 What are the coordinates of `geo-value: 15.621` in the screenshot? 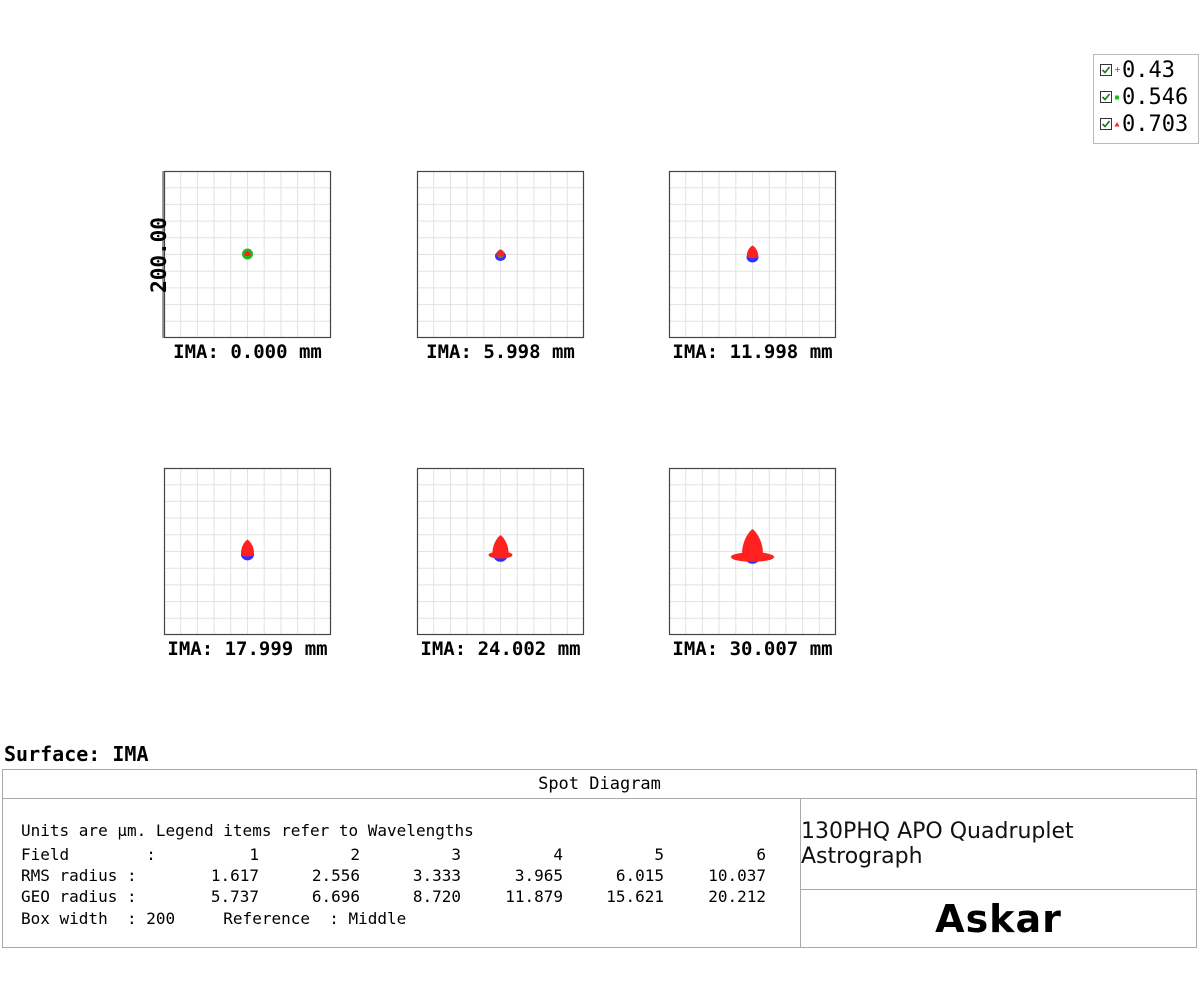 It's located at (635, 896).